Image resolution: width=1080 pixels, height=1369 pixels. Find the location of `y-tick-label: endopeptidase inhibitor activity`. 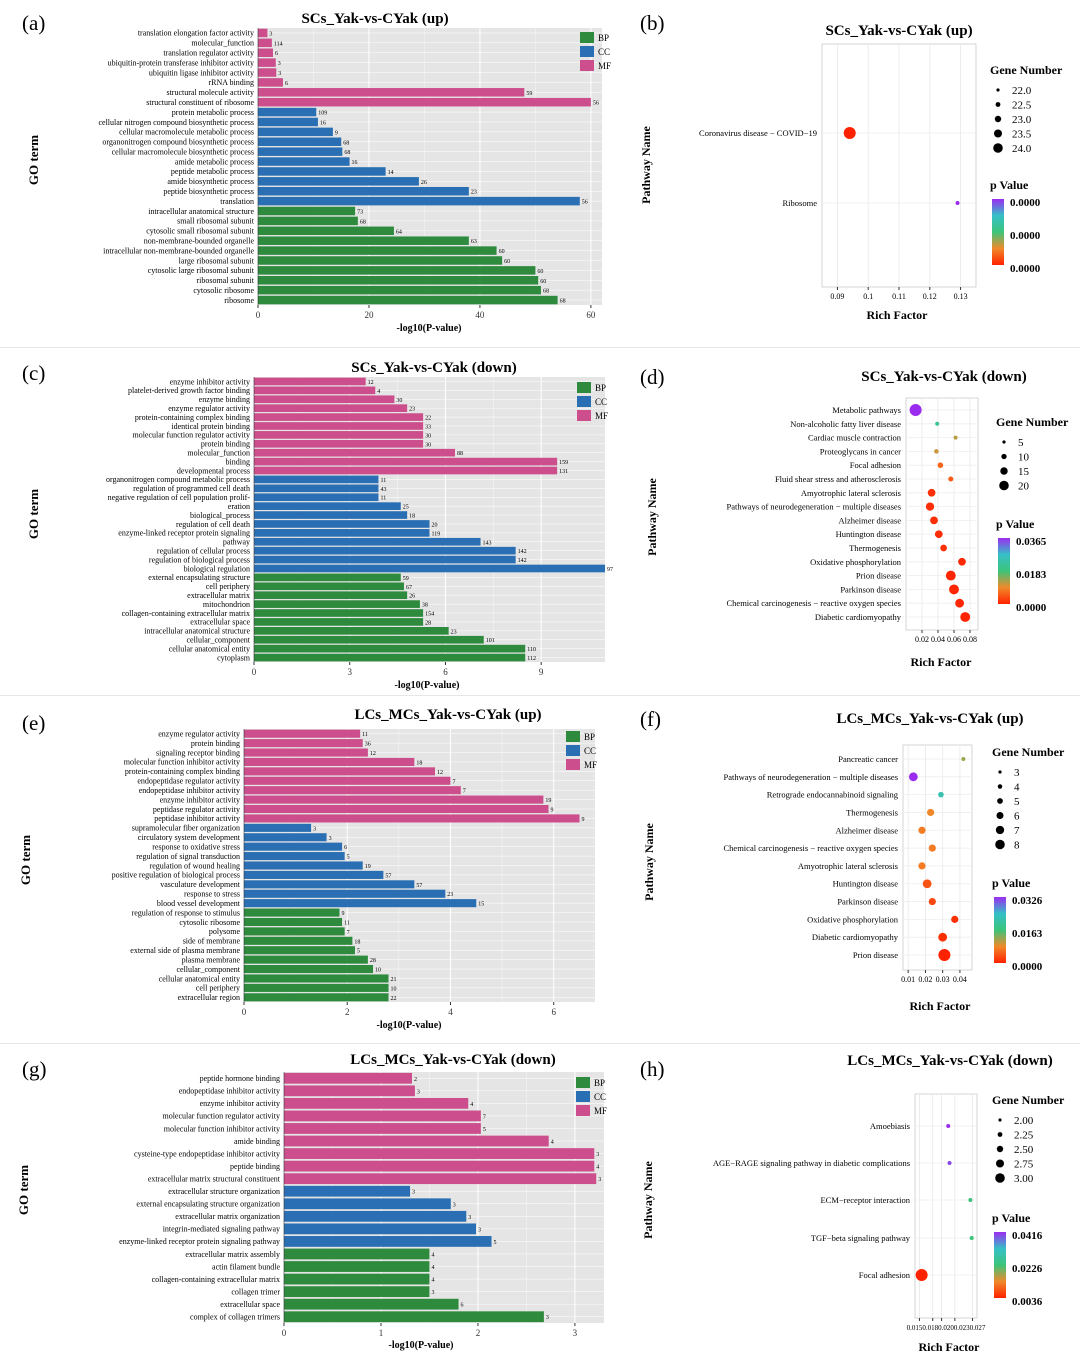

y-tick-label: endopeptidase inhibitor activity is located at coordinates (229, 1091).